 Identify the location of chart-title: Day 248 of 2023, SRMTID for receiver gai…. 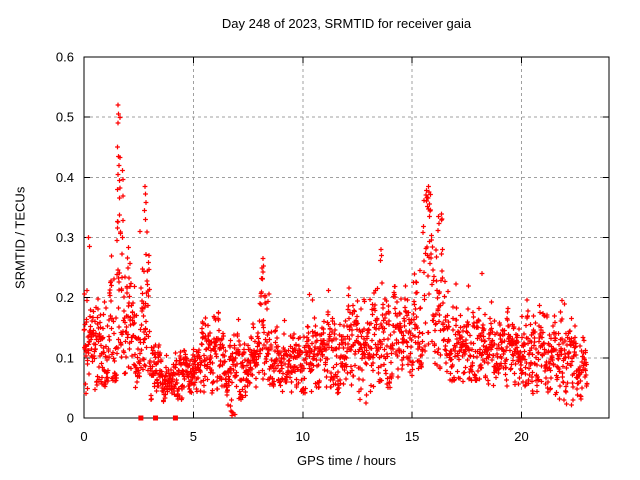
(346, 23).